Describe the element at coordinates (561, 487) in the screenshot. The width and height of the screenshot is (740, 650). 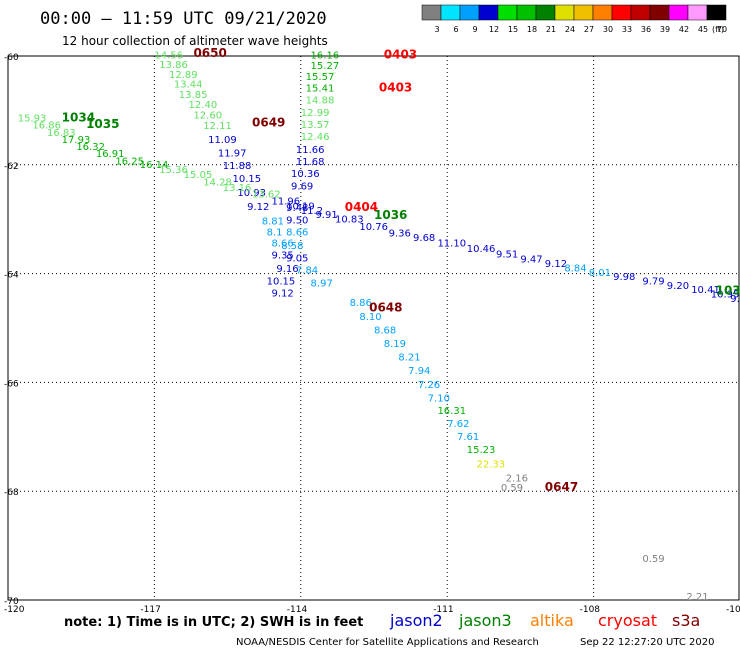
I see `pass-time-label: 0647` at that location.